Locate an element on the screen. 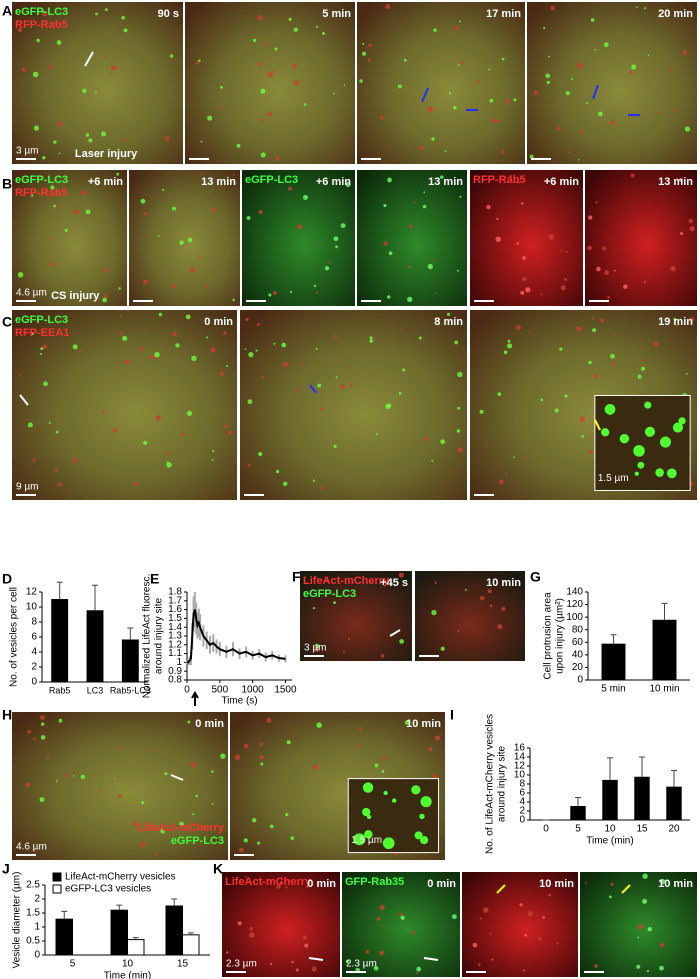 Image resolution: width=700 pixels, height=979 pixels. y-axis-label: No. of vesicles per cell is located at coordinates (14, 637).